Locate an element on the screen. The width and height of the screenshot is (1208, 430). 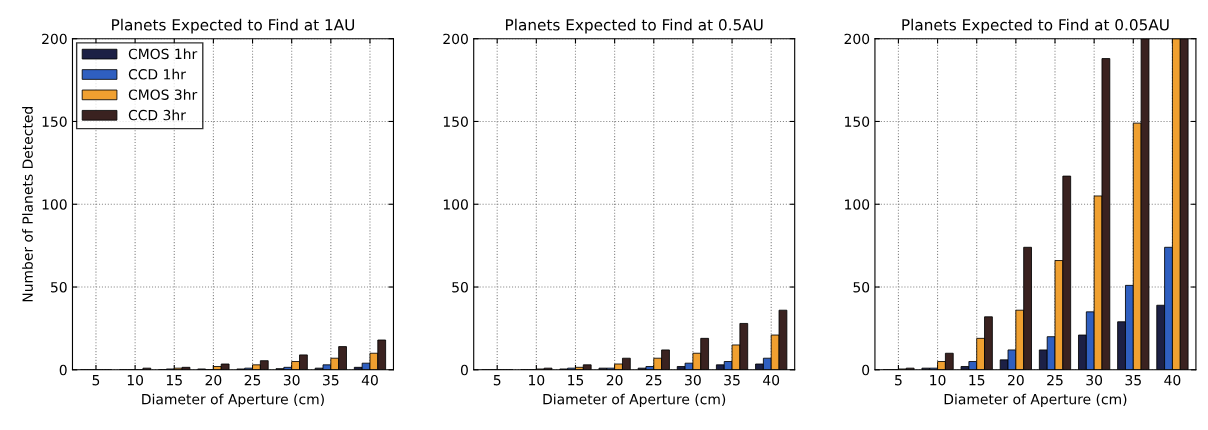
chart-title: Planets Expected to Find at 0.5AU is located at coordinates (634, 26).